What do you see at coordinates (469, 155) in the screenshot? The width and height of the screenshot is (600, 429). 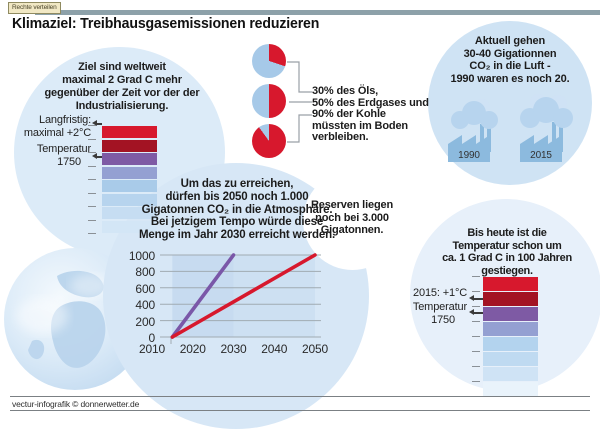 I see `factory-year-label: 1990` at bounding box center [469, 155].